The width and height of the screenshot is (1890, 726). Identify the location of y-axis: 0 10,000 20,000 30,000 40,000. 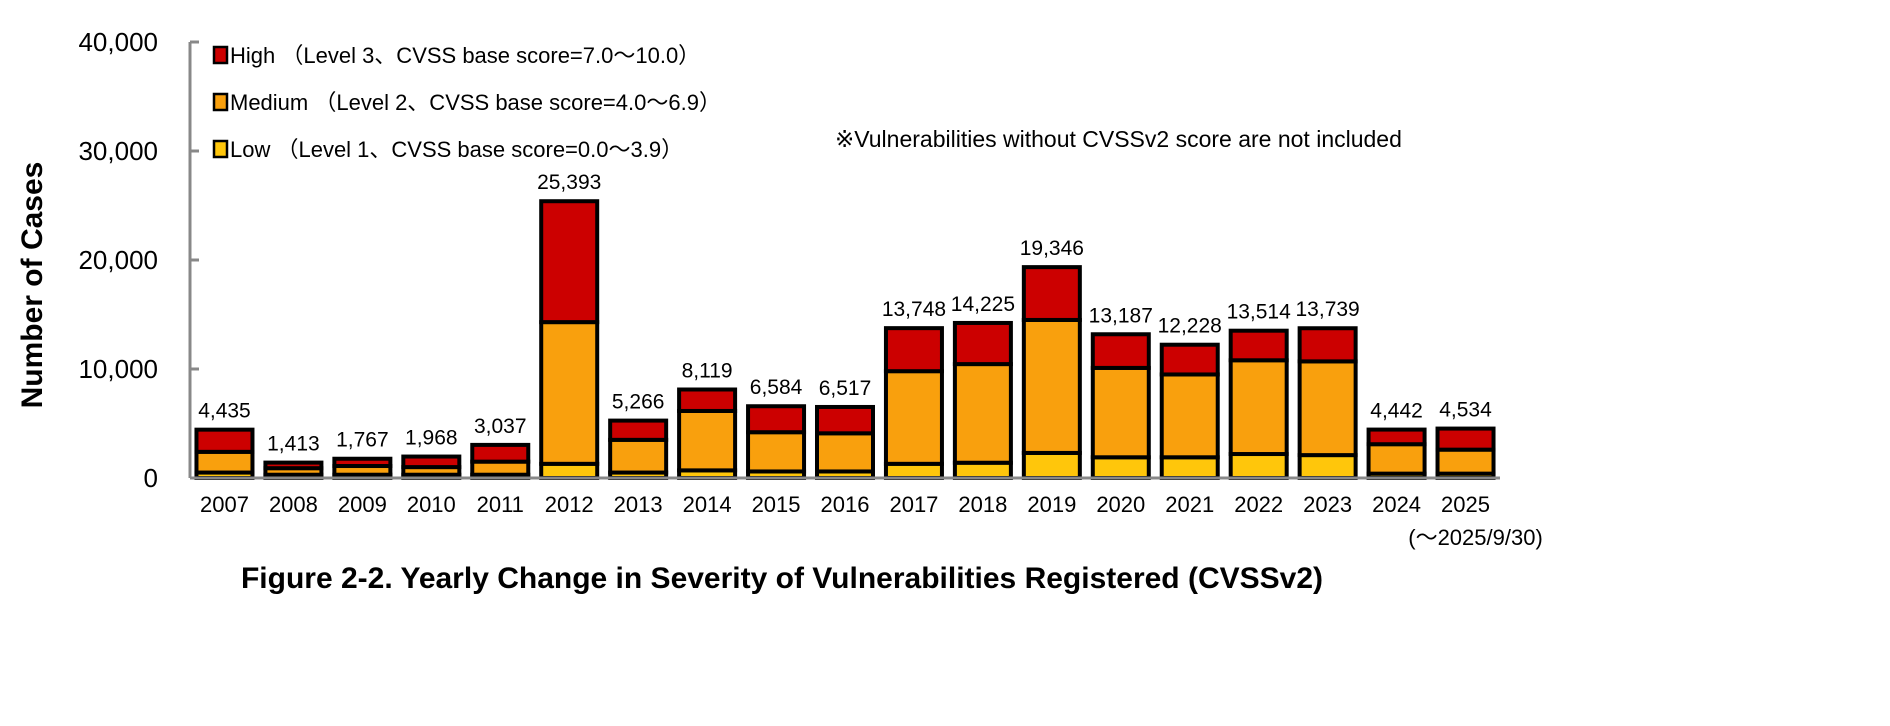
(138, 260).